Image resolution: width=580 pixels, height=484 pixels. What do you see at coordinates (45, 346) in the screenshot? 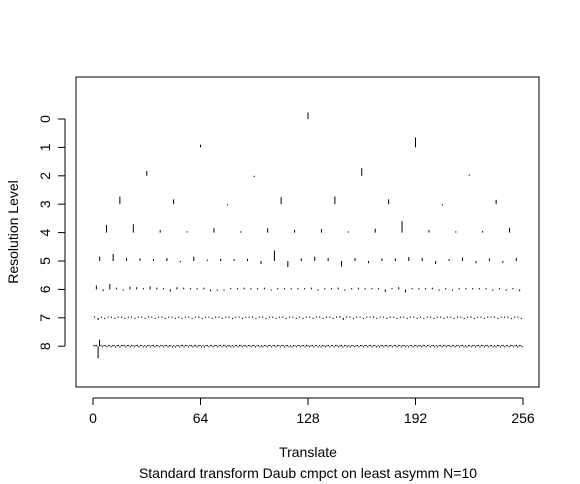
I see `y-tick-label: 8` at bounding box center [45, 346].